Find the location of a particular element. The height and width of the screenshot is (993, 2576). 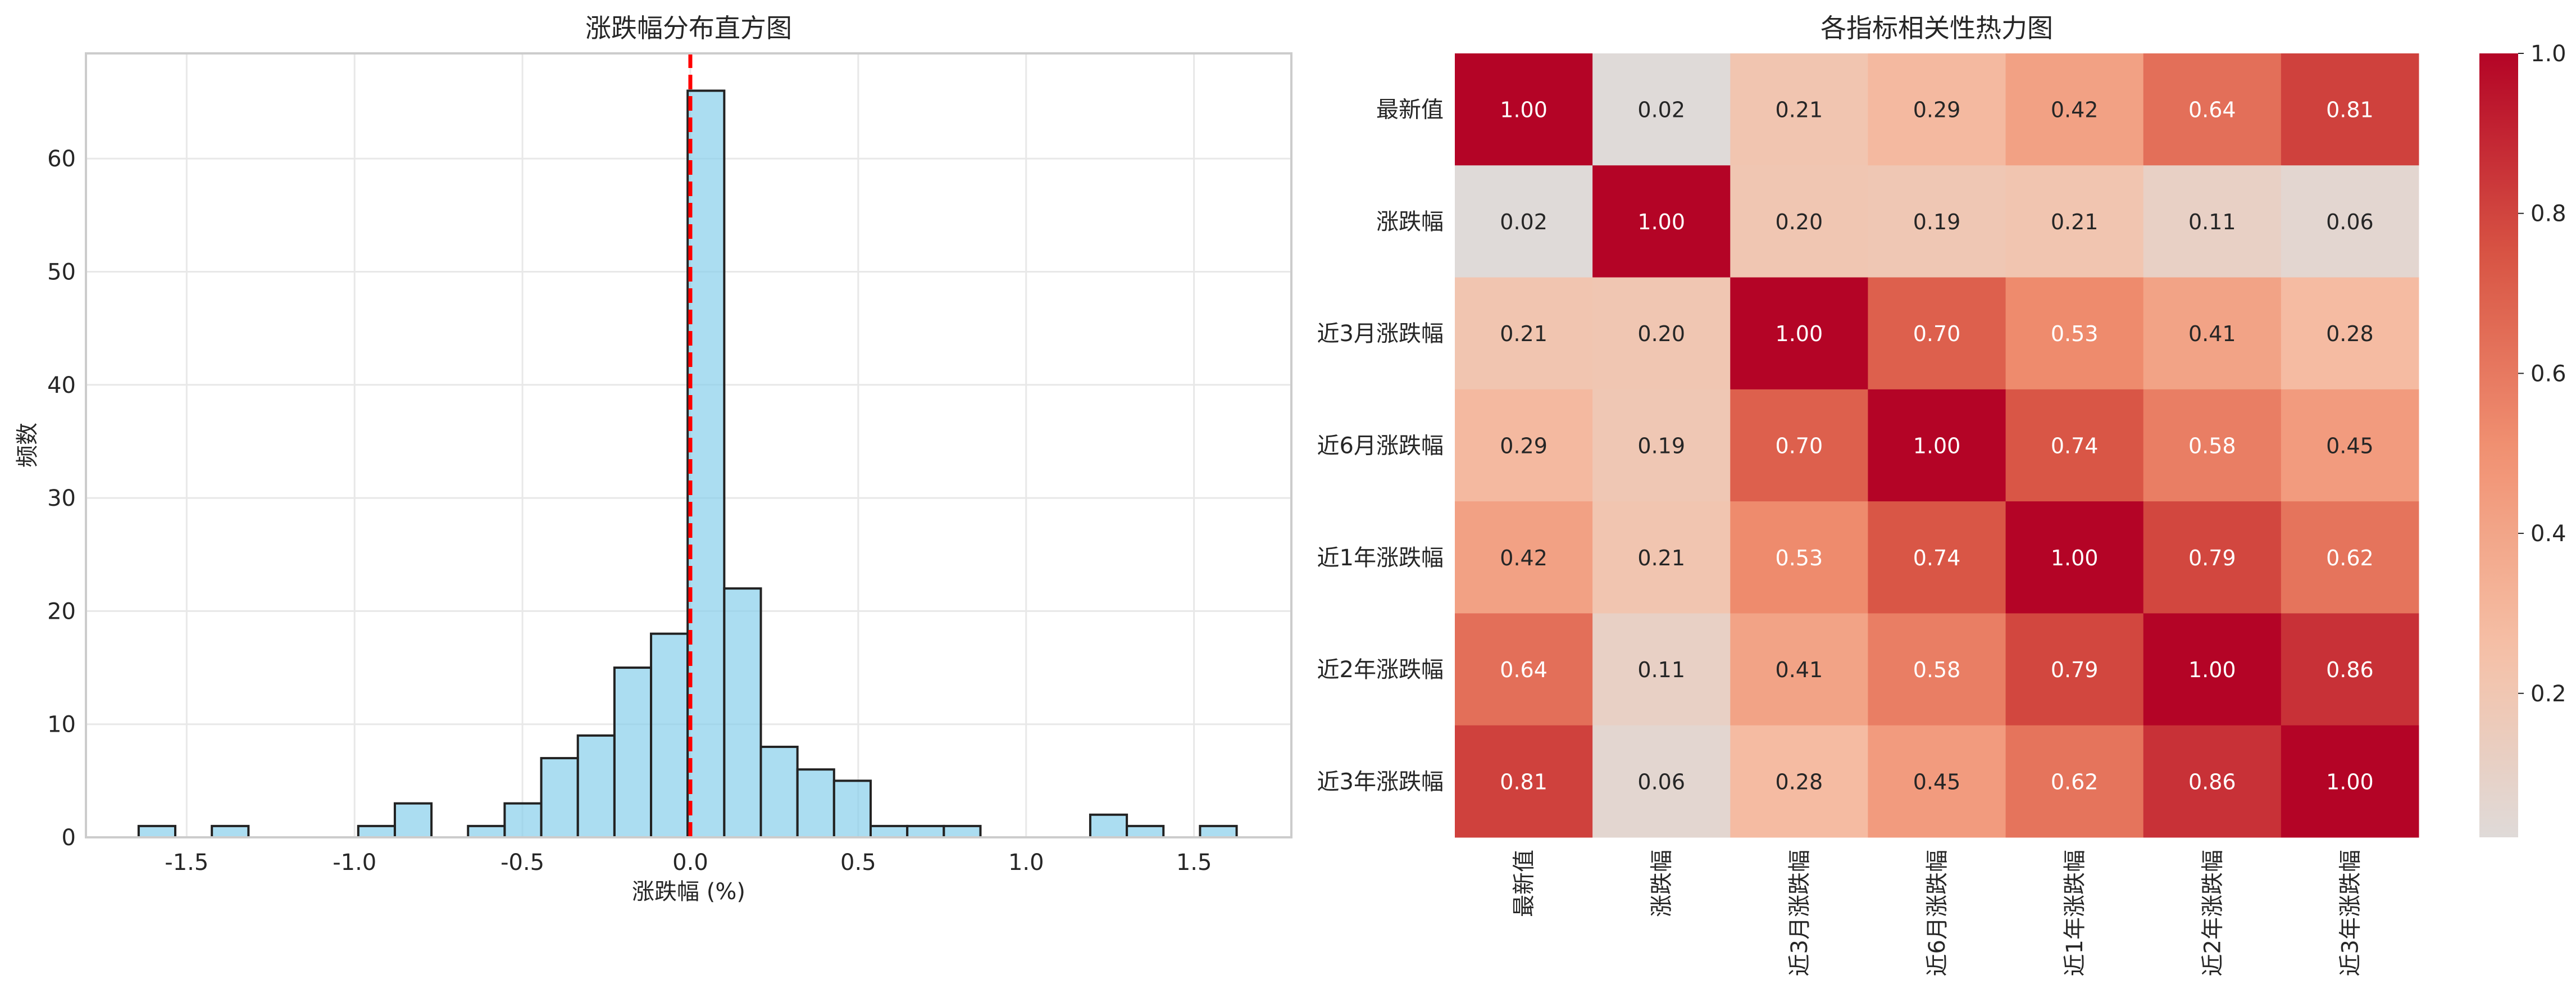

cell-annotation: 0.70 is located at coordinates (1937, 333).